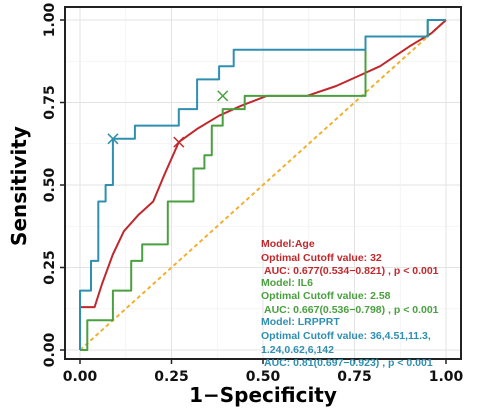 The height and width of the screenshot is (409, 500). What do you see at coordinates (354, 377) in the screenshot?
I see `x-tick-label: 0.75` at bounding box center [354, 377].